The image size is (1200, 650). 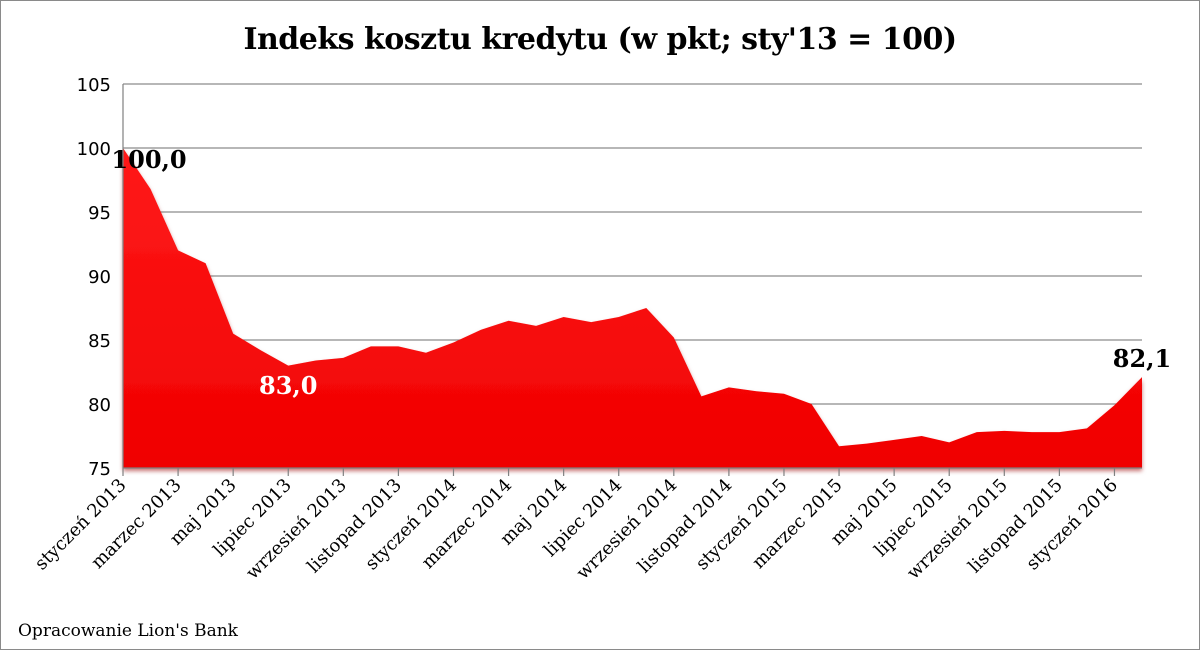 What do you see at coordinates (1015, 526) in the screenshot?
I see `x-tick-label: listopad 2015` at bounding box center [1015, 526].